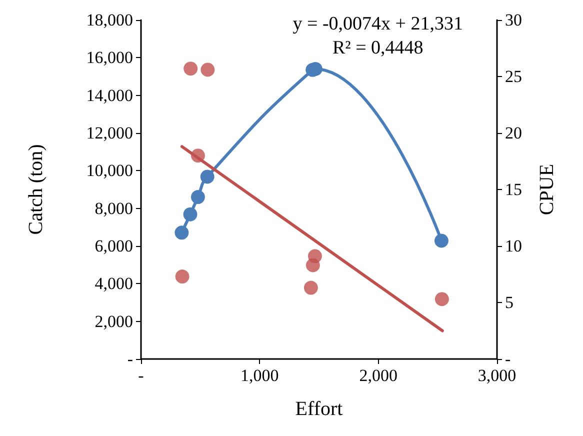 Image resolution: width=583 pixels, height=436 pixels. What do you see at coordinates (109, 170) in the screenshot?
I see `y-tick-label: 10,000` at bounding box center [109, 170].